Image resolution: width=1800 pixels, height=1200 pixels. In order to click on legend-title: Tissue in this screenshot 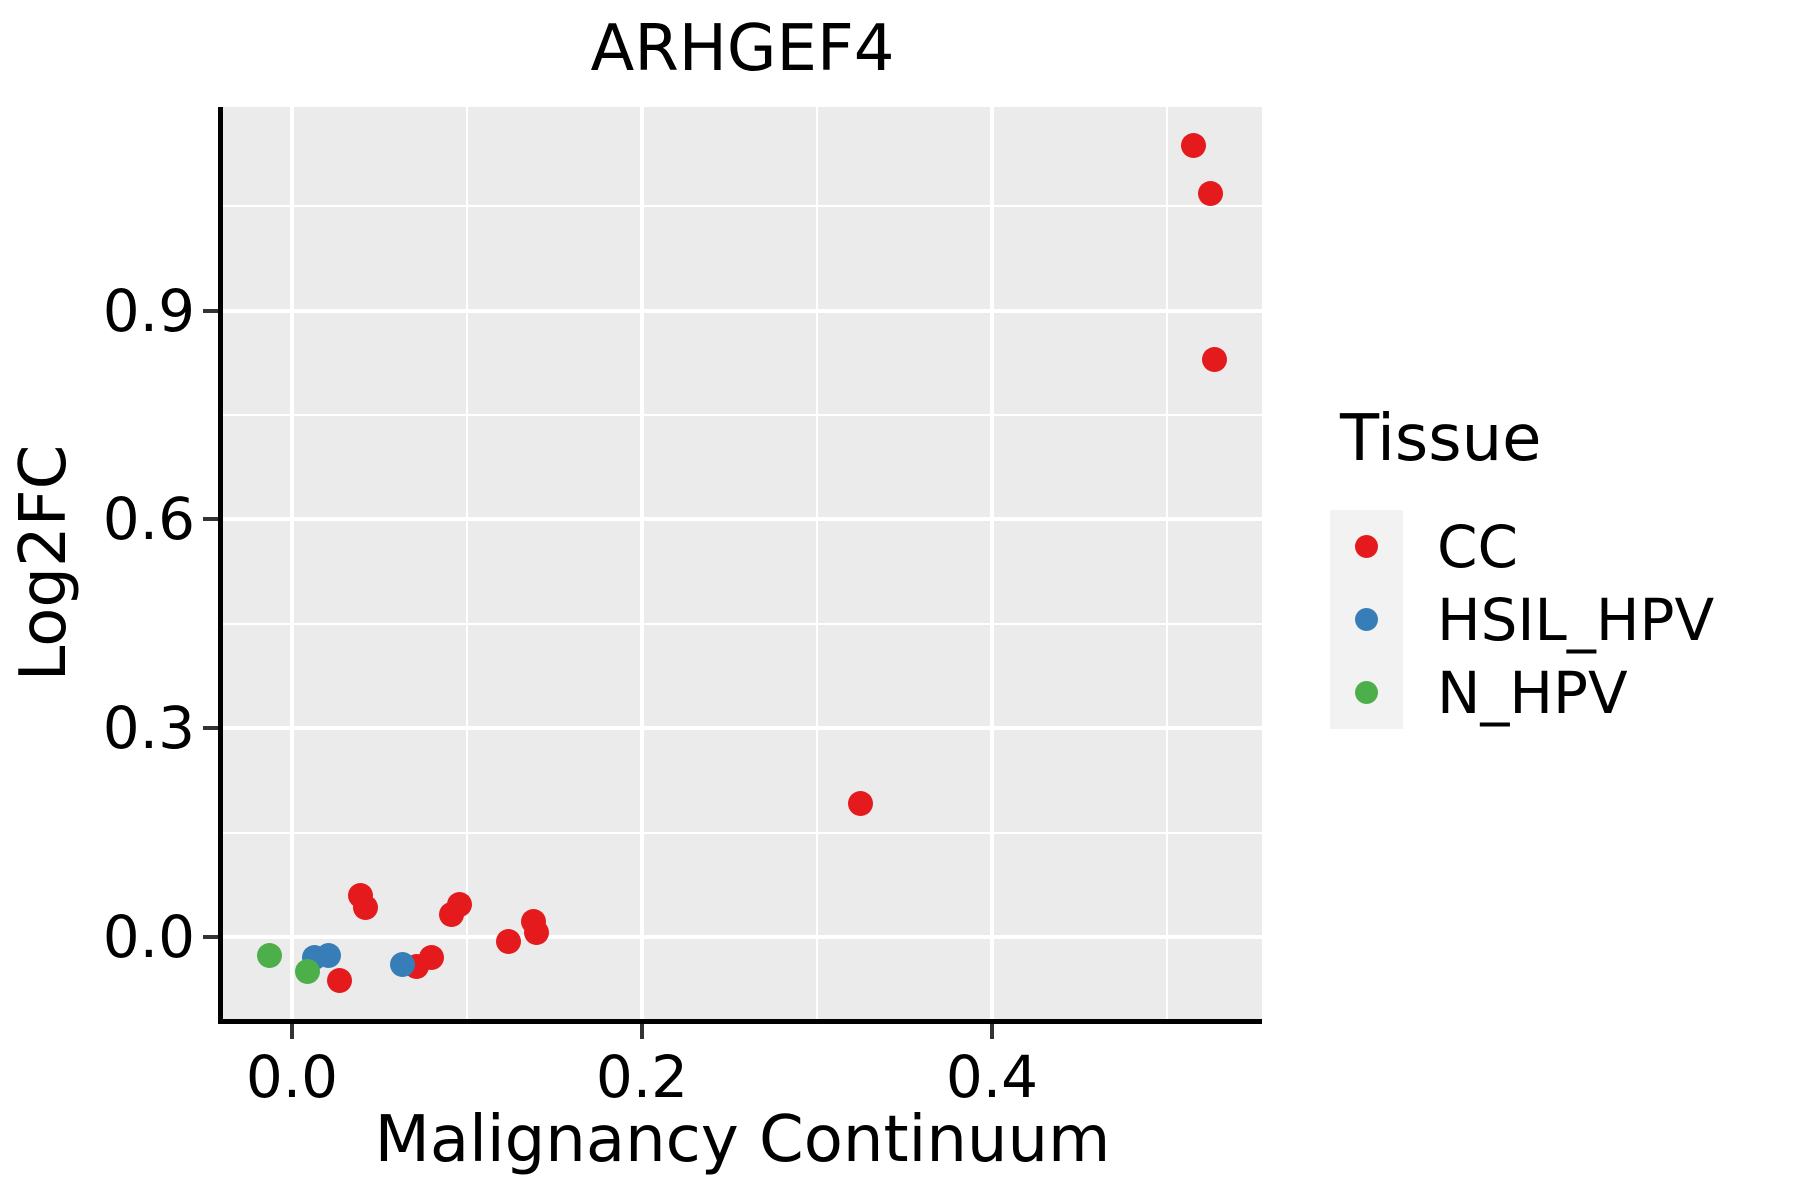, I will do `click(1441, 439)`.